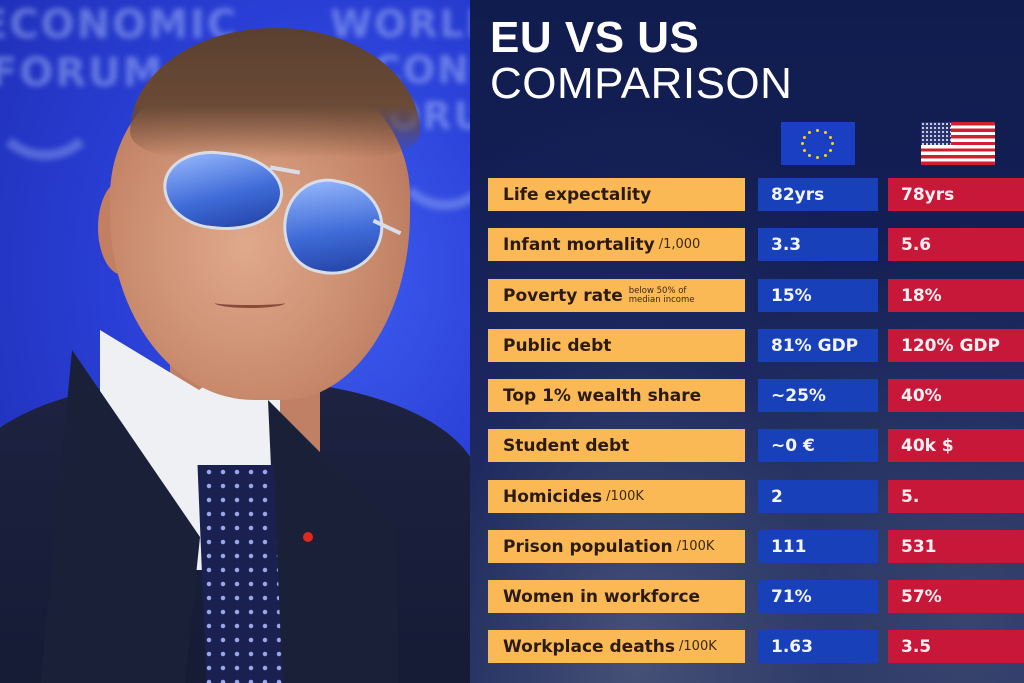 This screenshot has width=1024, height=683. I want to click on us-value: 5., so click(956, 496).